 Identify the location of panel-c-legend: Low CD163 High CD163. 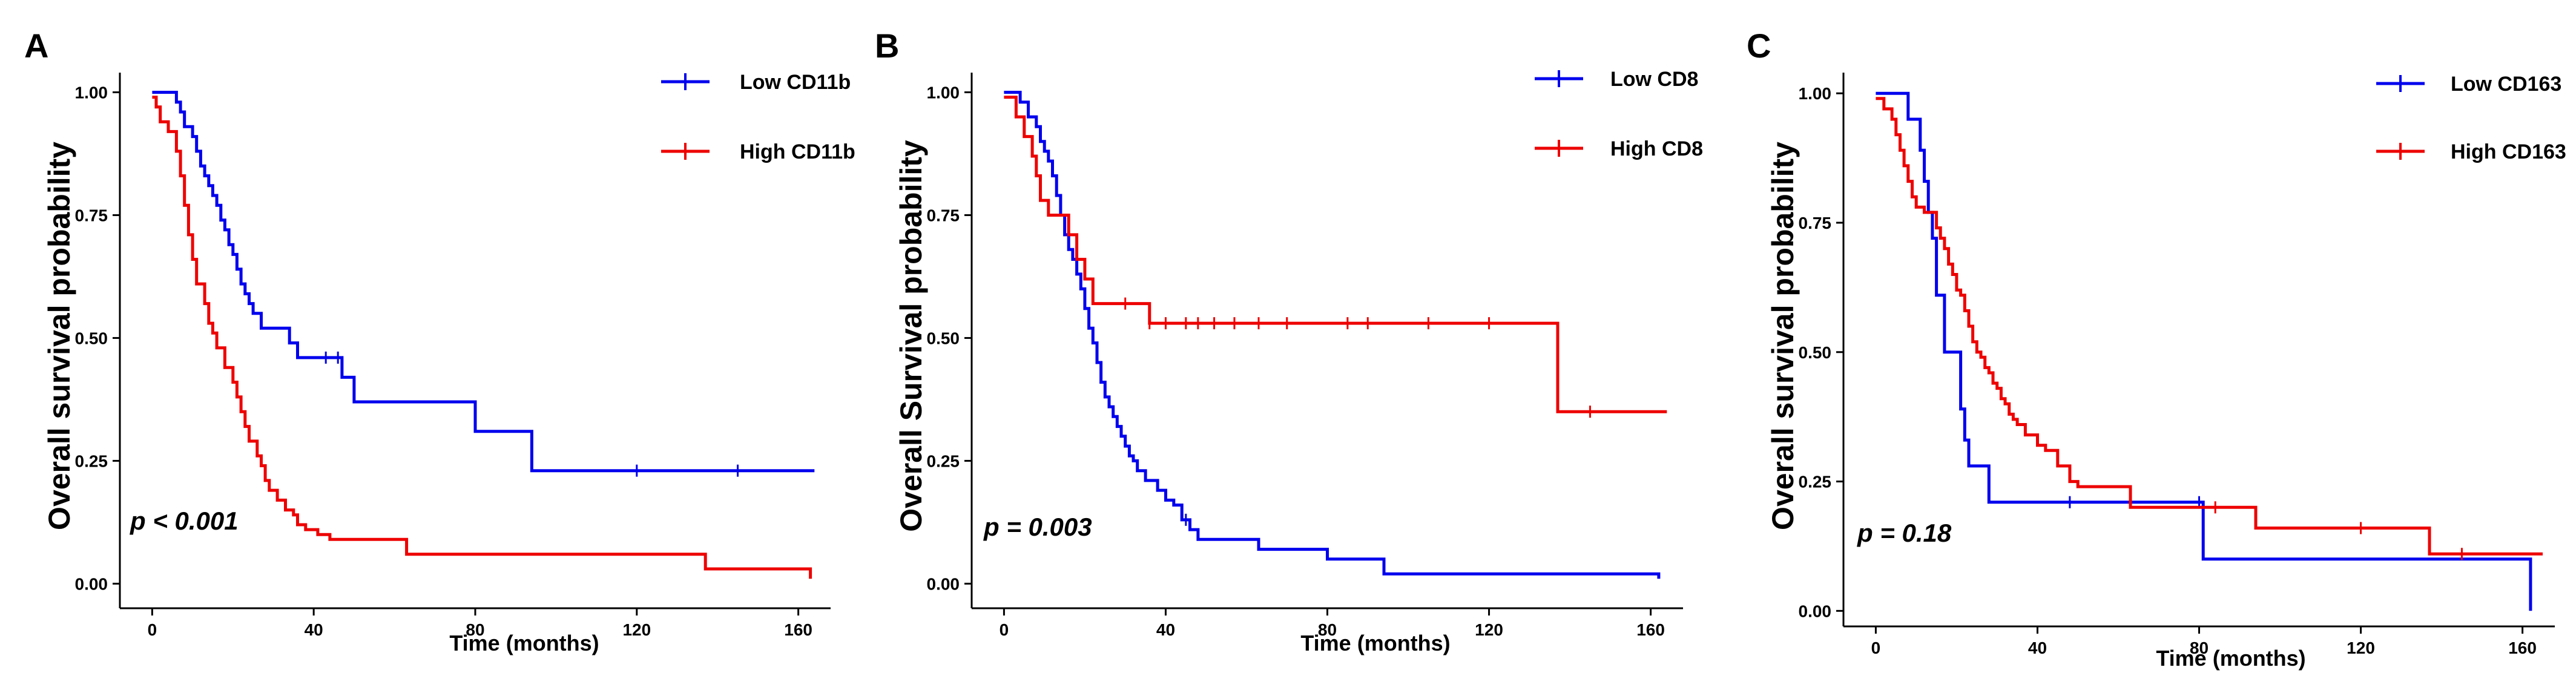
(2471, 118).